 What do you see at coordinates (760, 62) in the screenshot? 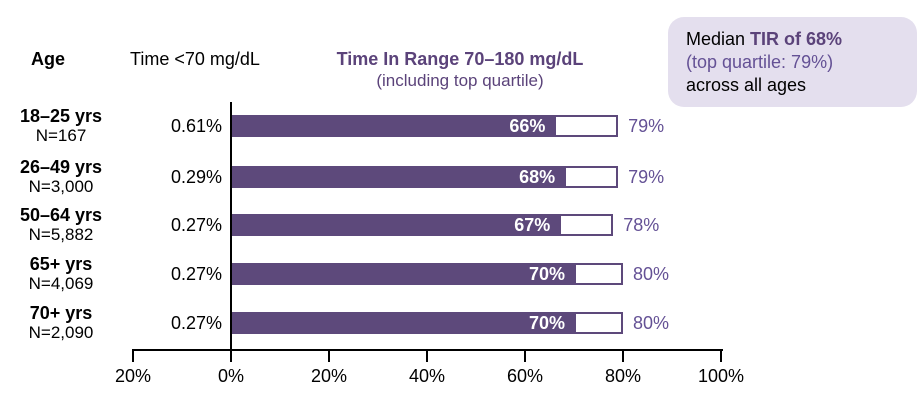
I see `callout-line-2: (top quartile: 79%)` at bounding box center [760, 62].